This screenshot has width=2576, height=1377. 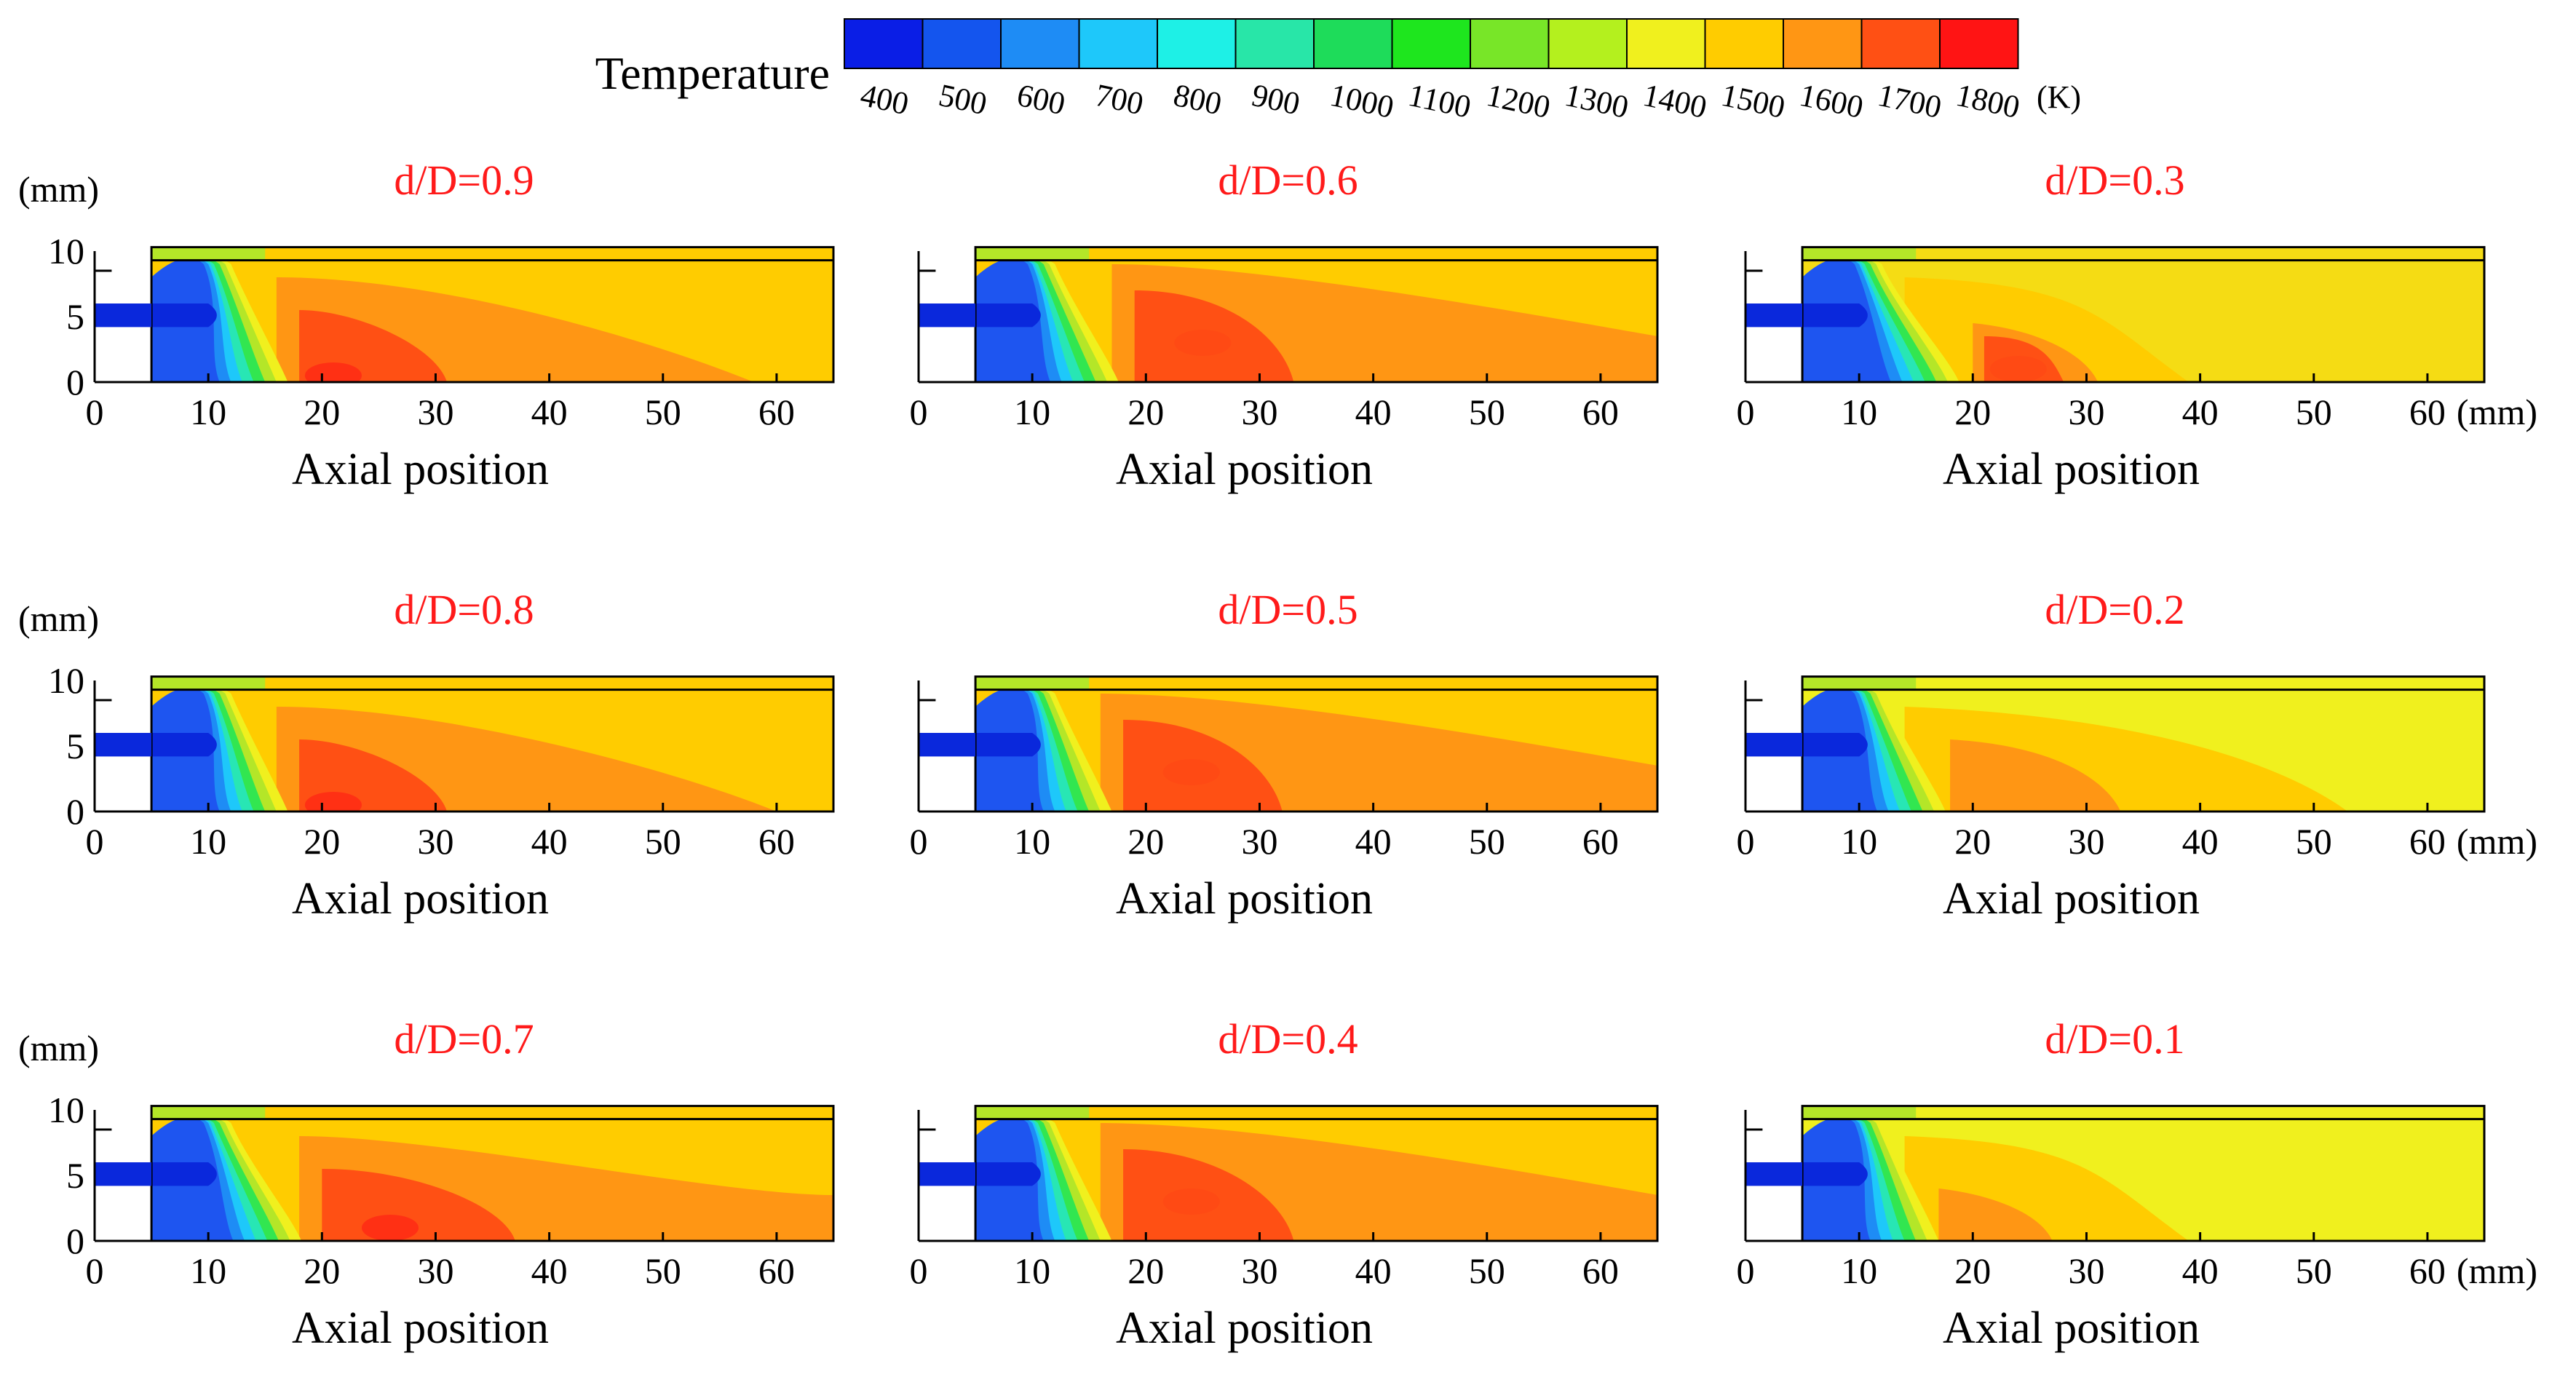 What do you see at coordinates (66, 680) in the screenshot?
I see `y-tick-label: 10` at bounding box center [66, 680].